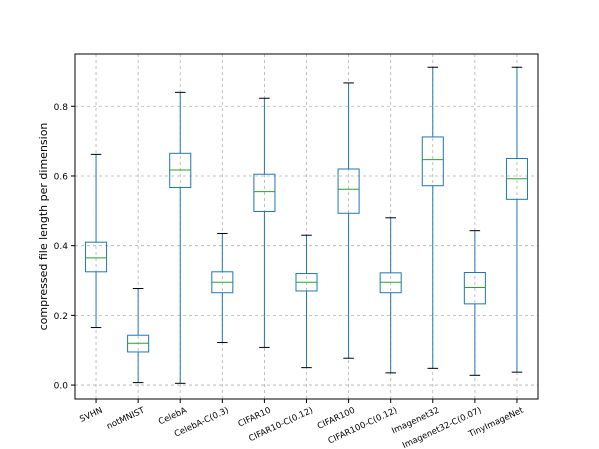  I want to click on y-tick-label: 0.8, so click(61, 108).